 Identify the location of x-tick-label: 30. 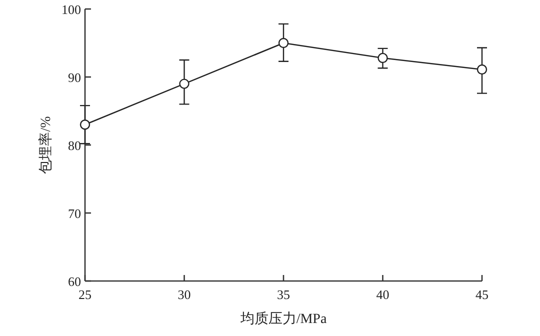
(184, 294).